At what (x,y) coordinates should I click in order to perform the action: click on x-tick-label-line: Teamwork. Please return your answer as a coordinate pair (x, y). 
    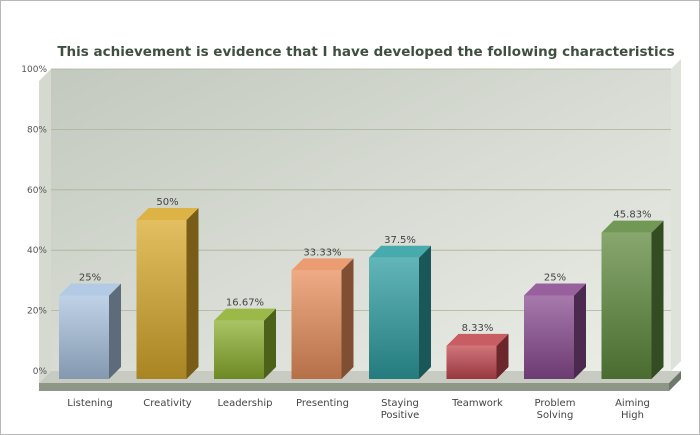
    Looking at the image, I should click on (477, 403).